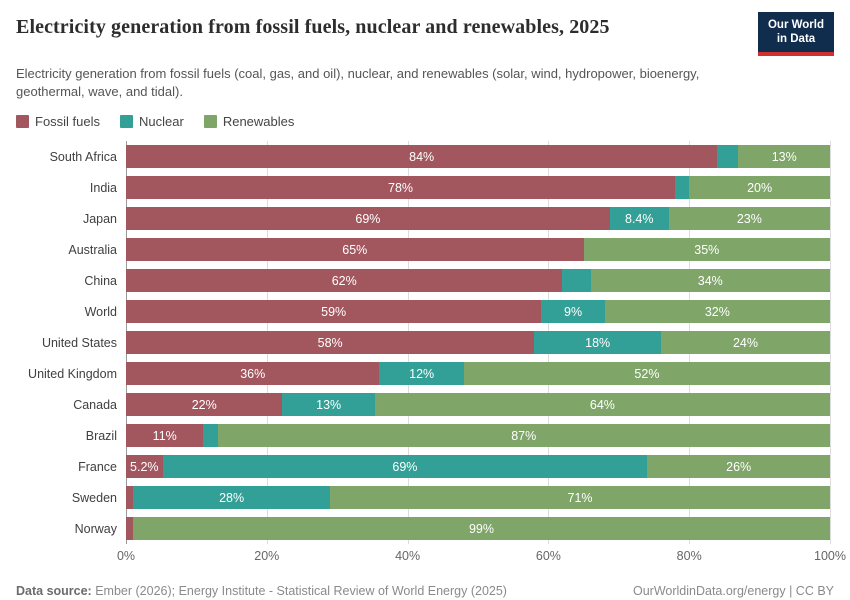 The height and width of the screenshot is (600, 850). I want to click on bar-segment-renewables: 35%, so click(706, 250).